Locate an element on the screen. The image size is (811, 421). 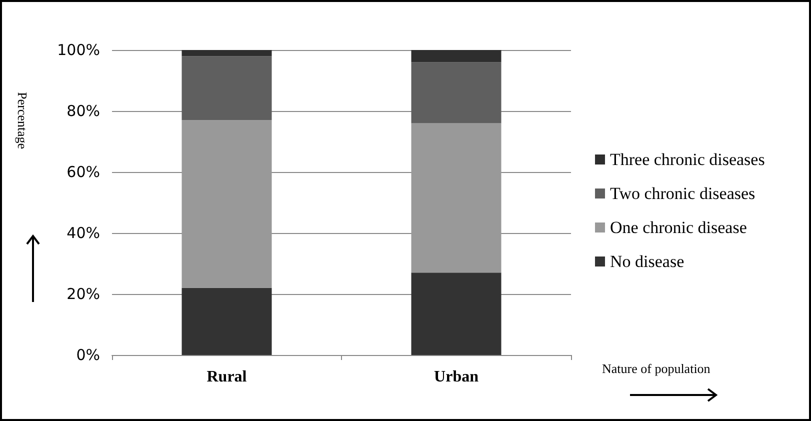
legend-label: One chronic disease is located at coordinates (678, 227).